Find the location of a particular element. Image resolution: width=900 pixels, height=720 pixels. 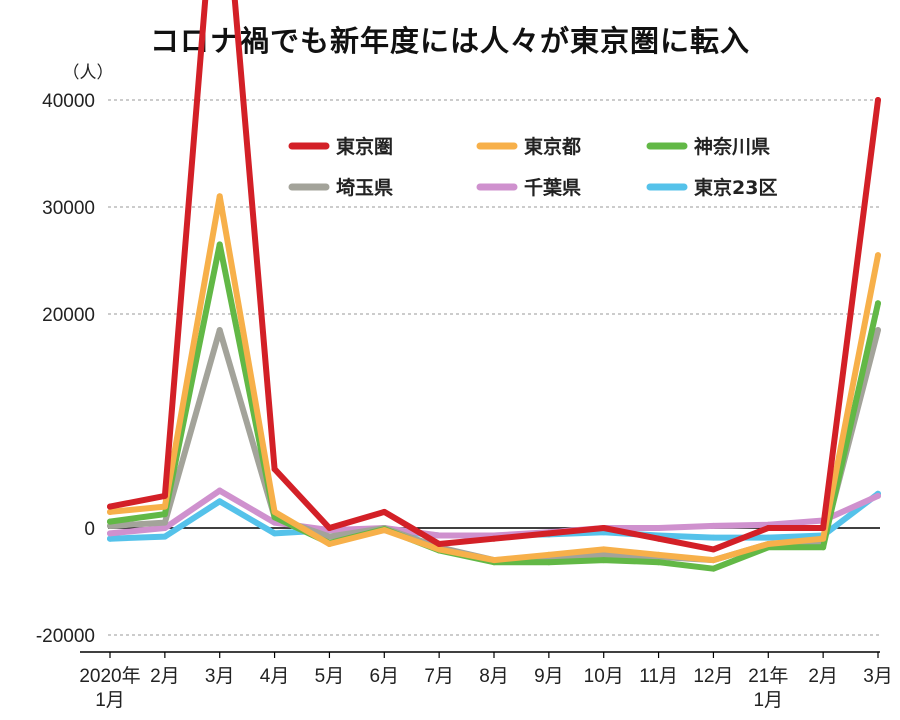

legend-label: 東京圏 is located at coordinates (364, 146).